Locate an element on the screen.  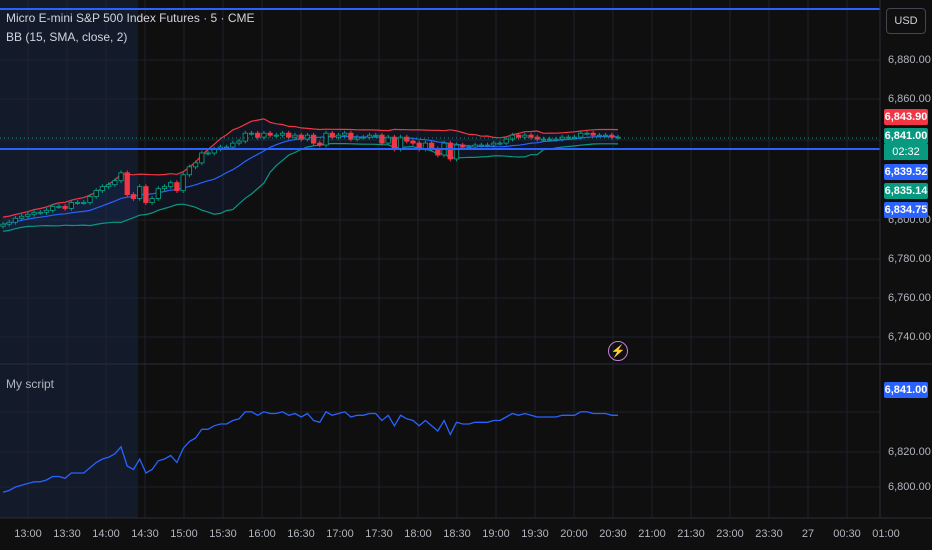
time-tick: 23:00 is located at coordinates (730, 534).